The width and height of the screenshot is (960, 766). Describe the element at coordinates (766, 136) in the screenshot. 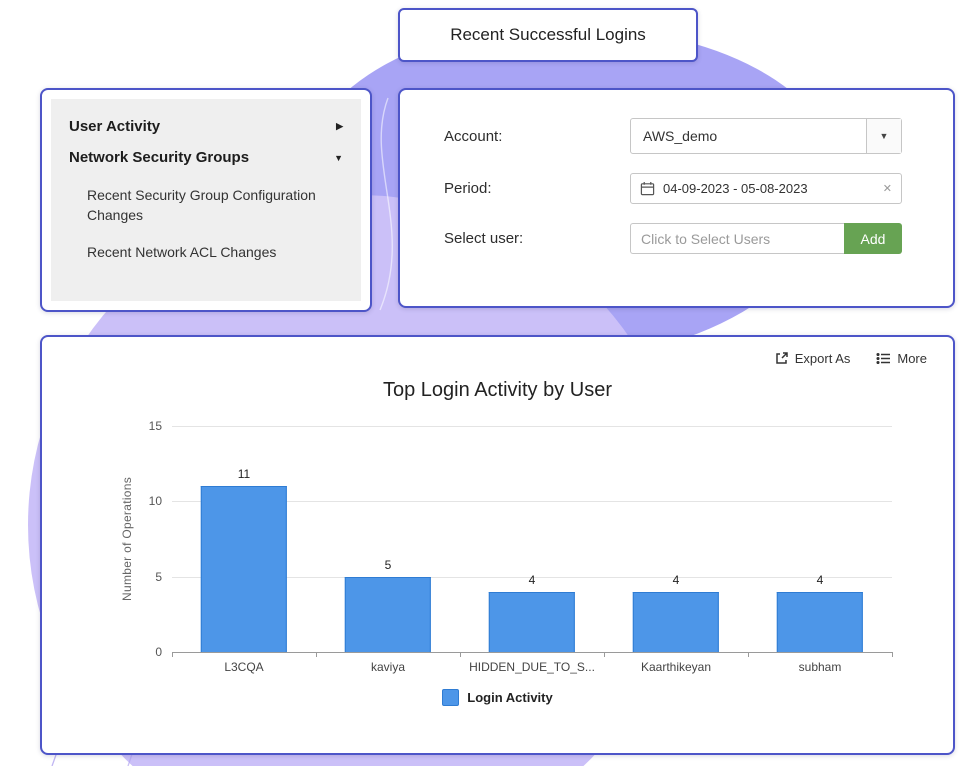

I see `account-select: AWS_demo ▼` at that location.